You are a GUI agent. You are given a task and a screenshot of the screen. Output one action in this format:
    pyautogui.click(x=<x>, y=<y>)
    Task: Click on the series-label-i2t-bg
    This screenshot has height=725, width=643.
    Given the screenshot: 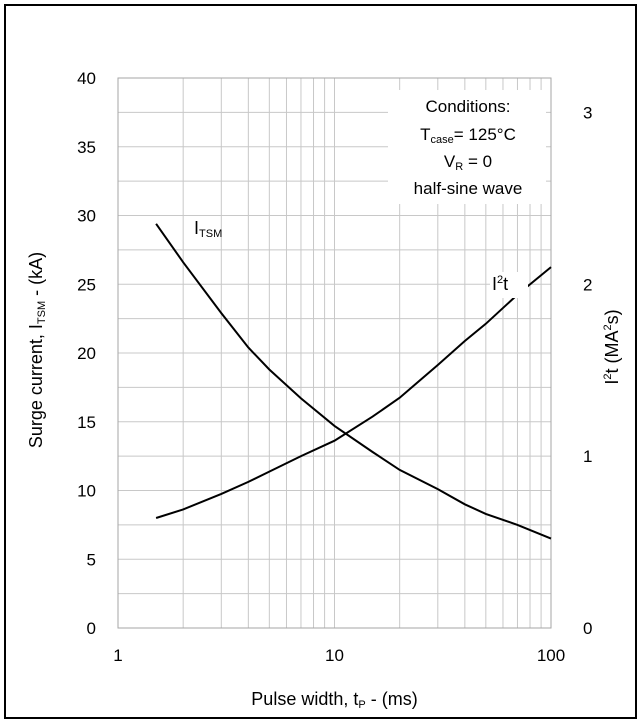 What is the action you would take?
    pyautogui.click(x=509, y=285)
    